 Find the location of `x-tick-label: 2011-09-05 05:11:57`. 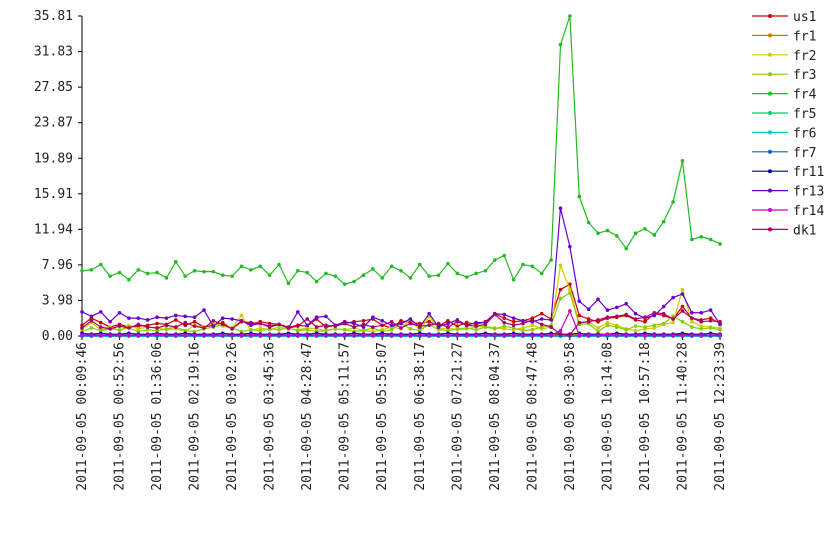

x-tick-label: 2011-09-05 05:11:57 is located at coordinates (345, 416).